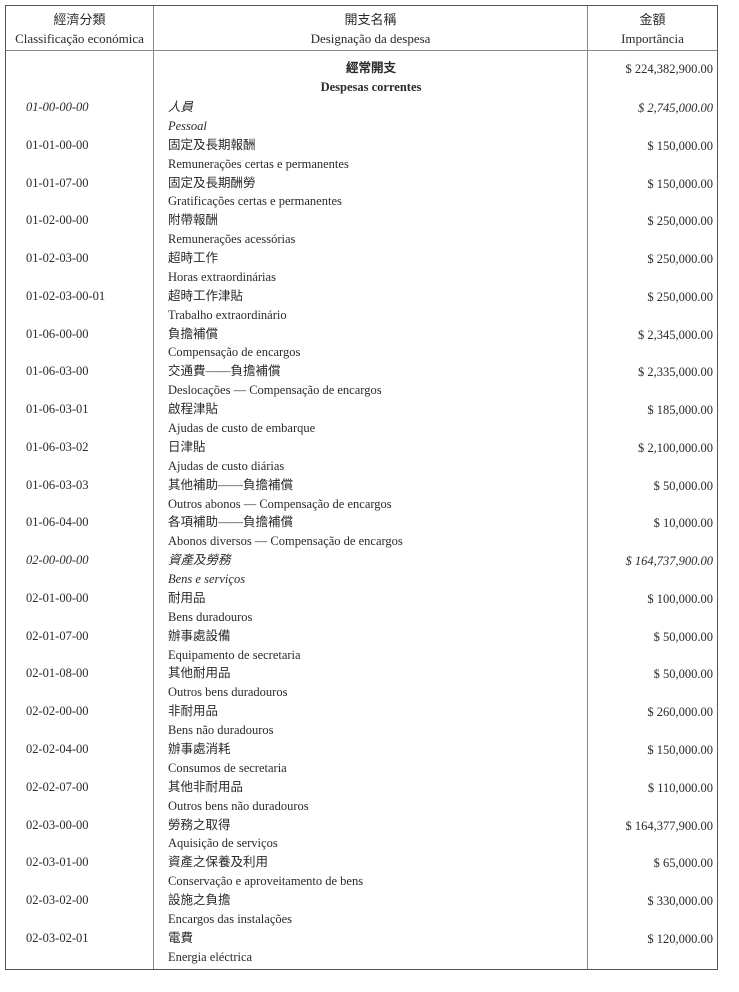 This screenshot has height=992, width=739. What do you see at coordinates (193, 333) in the screenshot?
I see `row-name-zh: 負擔補償` at bounding box center [193, 333].